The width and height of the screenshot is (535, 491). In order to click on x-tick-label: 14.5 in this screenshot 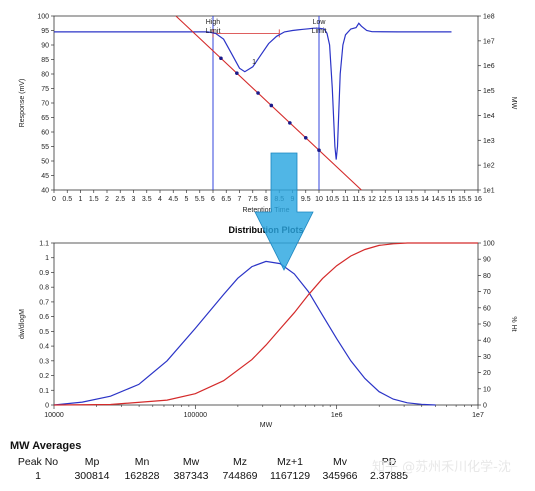, I will do `click(438, 199)`.